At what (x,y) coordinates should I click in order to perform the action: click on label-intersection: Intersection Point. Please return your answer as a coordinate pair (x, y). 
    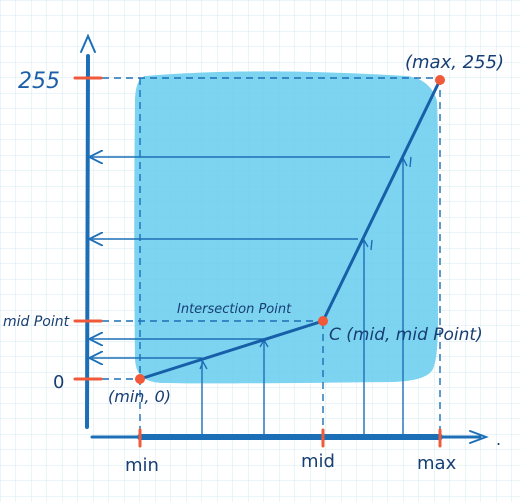
    Looking at the image, I should click on (234, 309).